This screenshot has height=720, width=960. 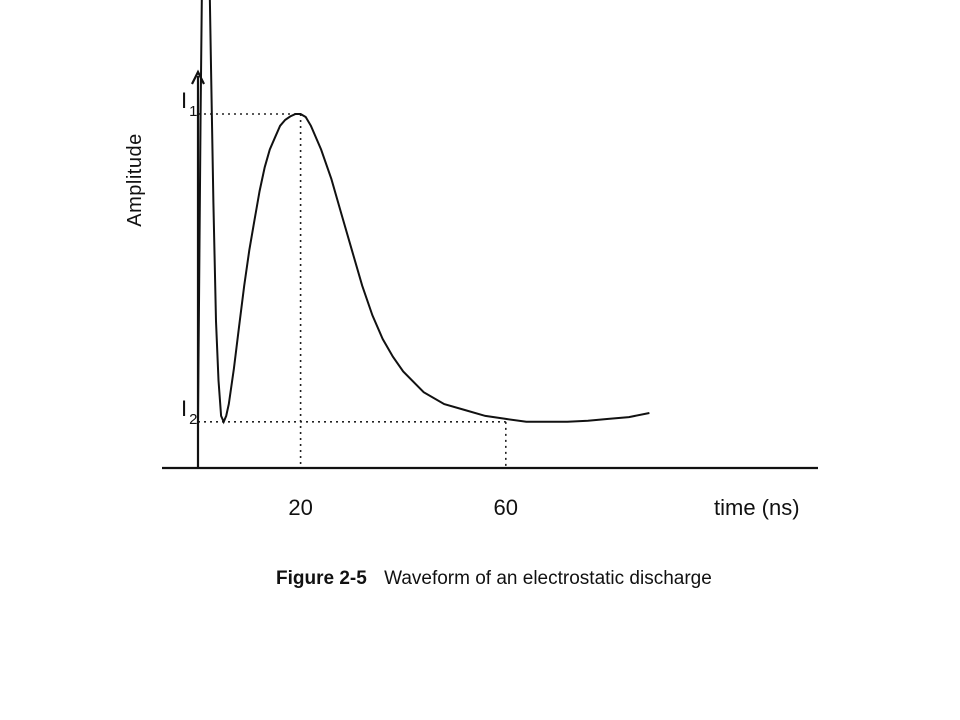 What do you see at coordinates (193, 111) in the screenshot?
I see `level-label-i1-sub: 1` at bounding box center [193, 111].